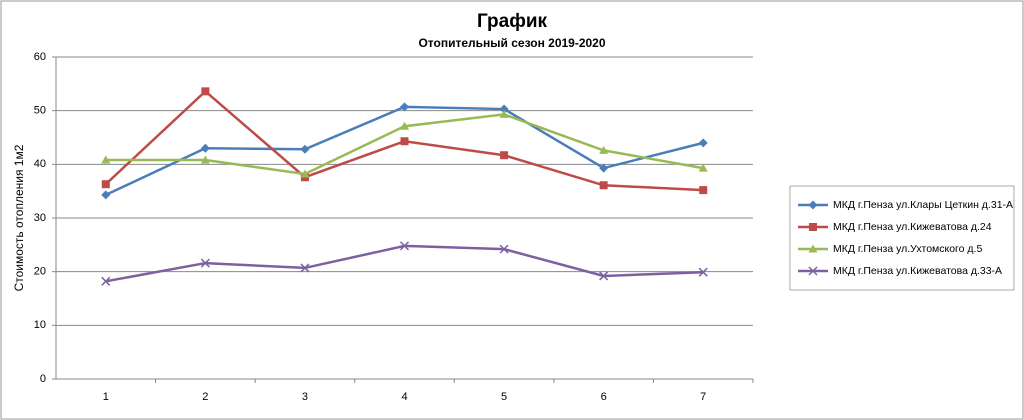  What do you see at coordinates (404, 397) in the screenshot?
I see `x-tick-label: 4` at bounding box center [404, 397].